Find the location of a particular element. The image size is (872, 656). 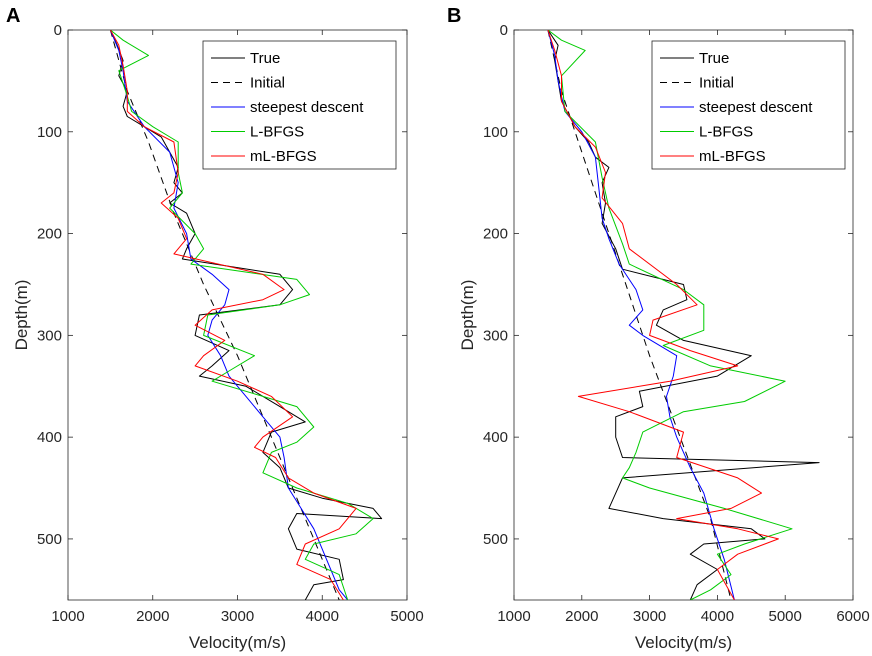

panel-letter: A is located at coordinates (13, 16).